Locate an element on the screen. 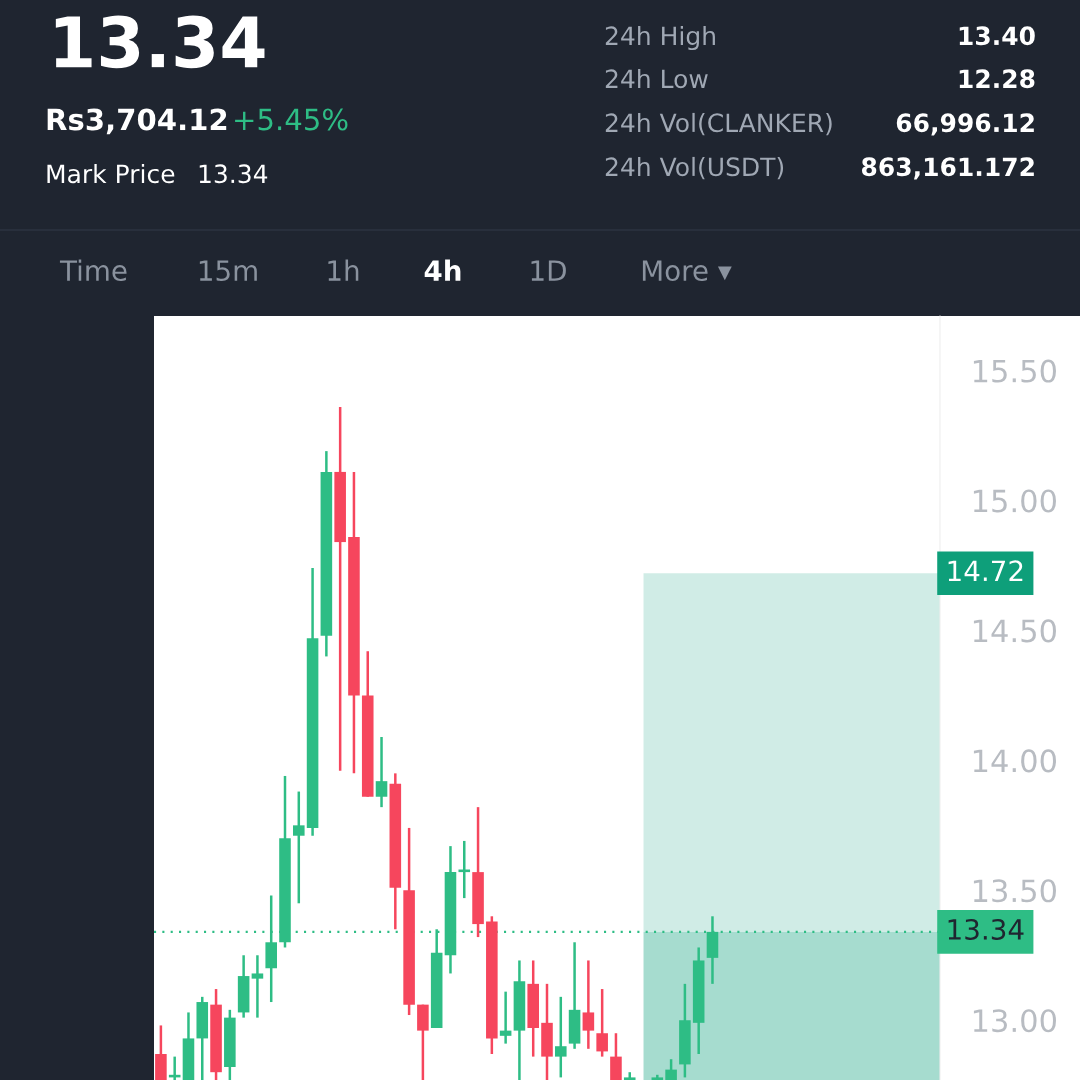  text: 1D is located at coordinates (548, 270).